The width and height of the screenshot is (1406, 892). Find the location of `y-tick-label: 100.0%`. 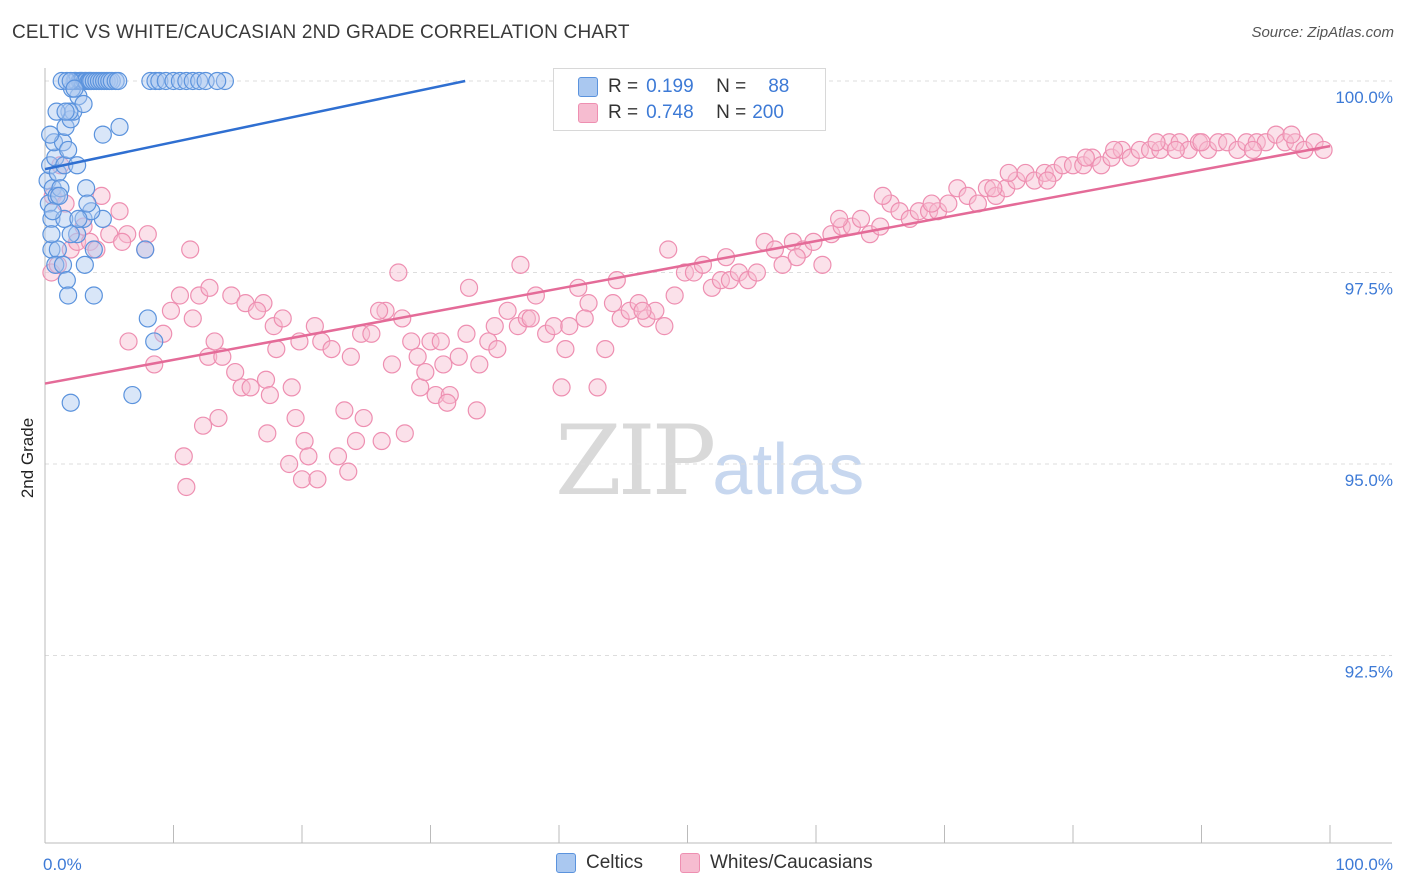

y-tick-label: 100.0% is located at coordinates (1364, 97).